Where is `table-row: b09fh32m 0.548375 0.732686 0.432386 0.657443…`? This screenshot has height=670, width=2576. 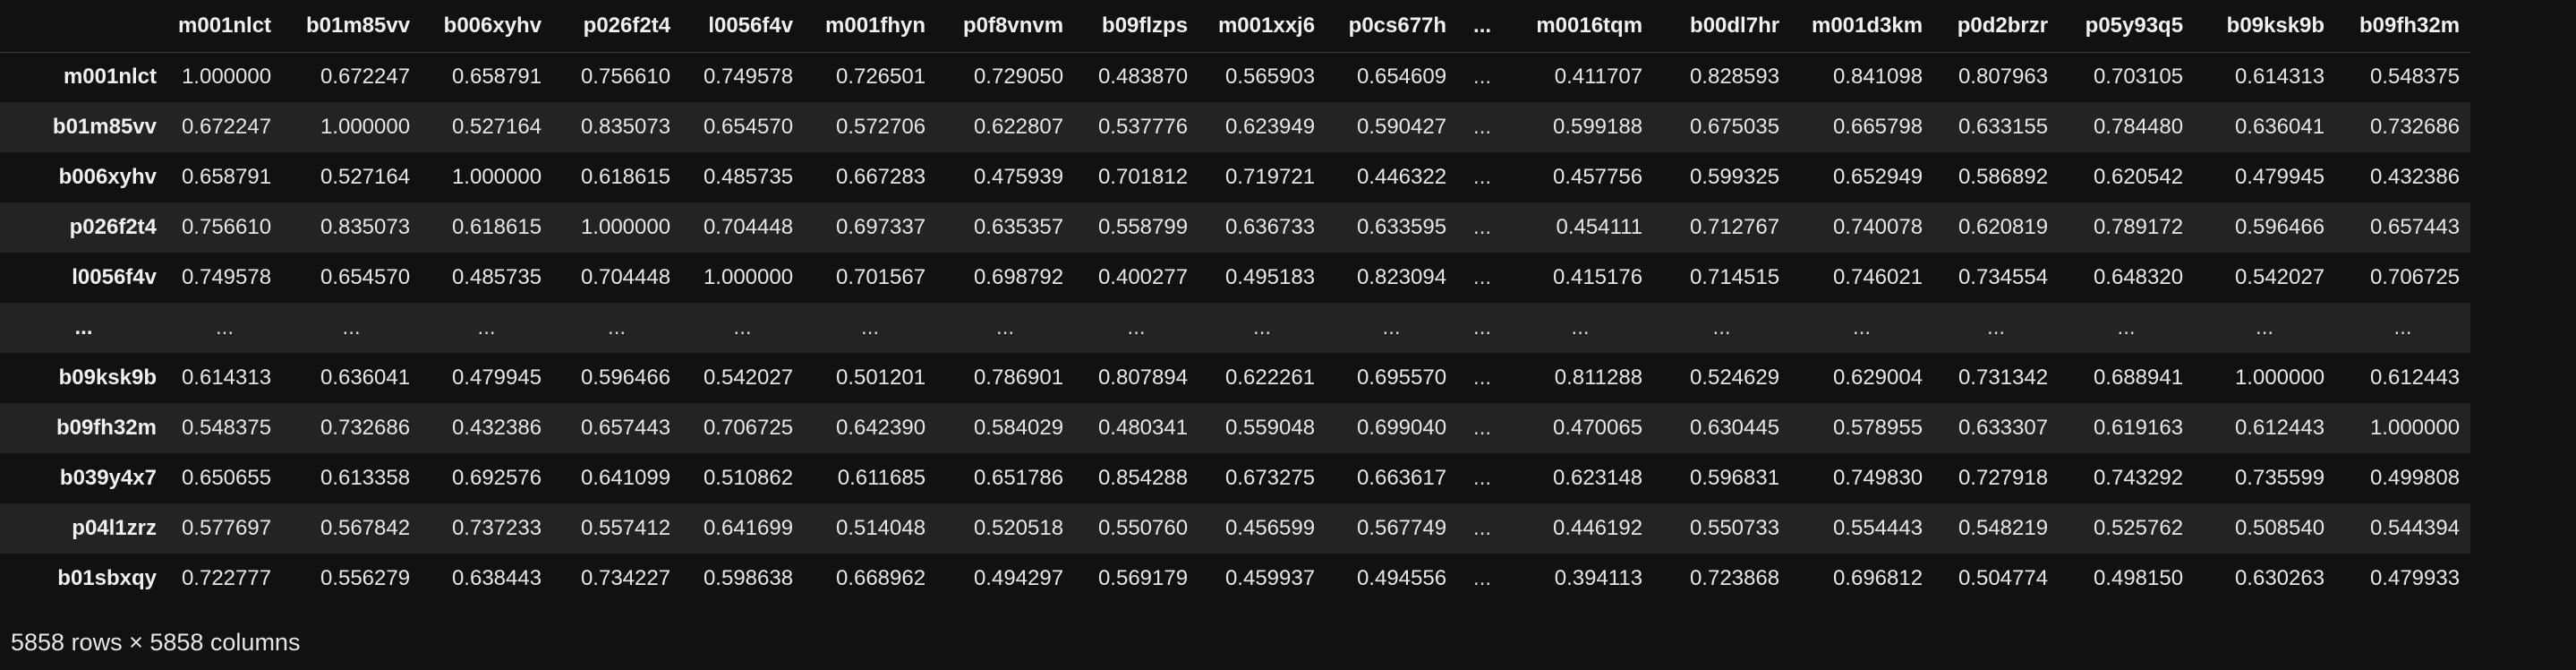
table-row: b09fh32m 0.548375 0.732686 0.432386 0.657443… is located at coordinates (1235, 428).